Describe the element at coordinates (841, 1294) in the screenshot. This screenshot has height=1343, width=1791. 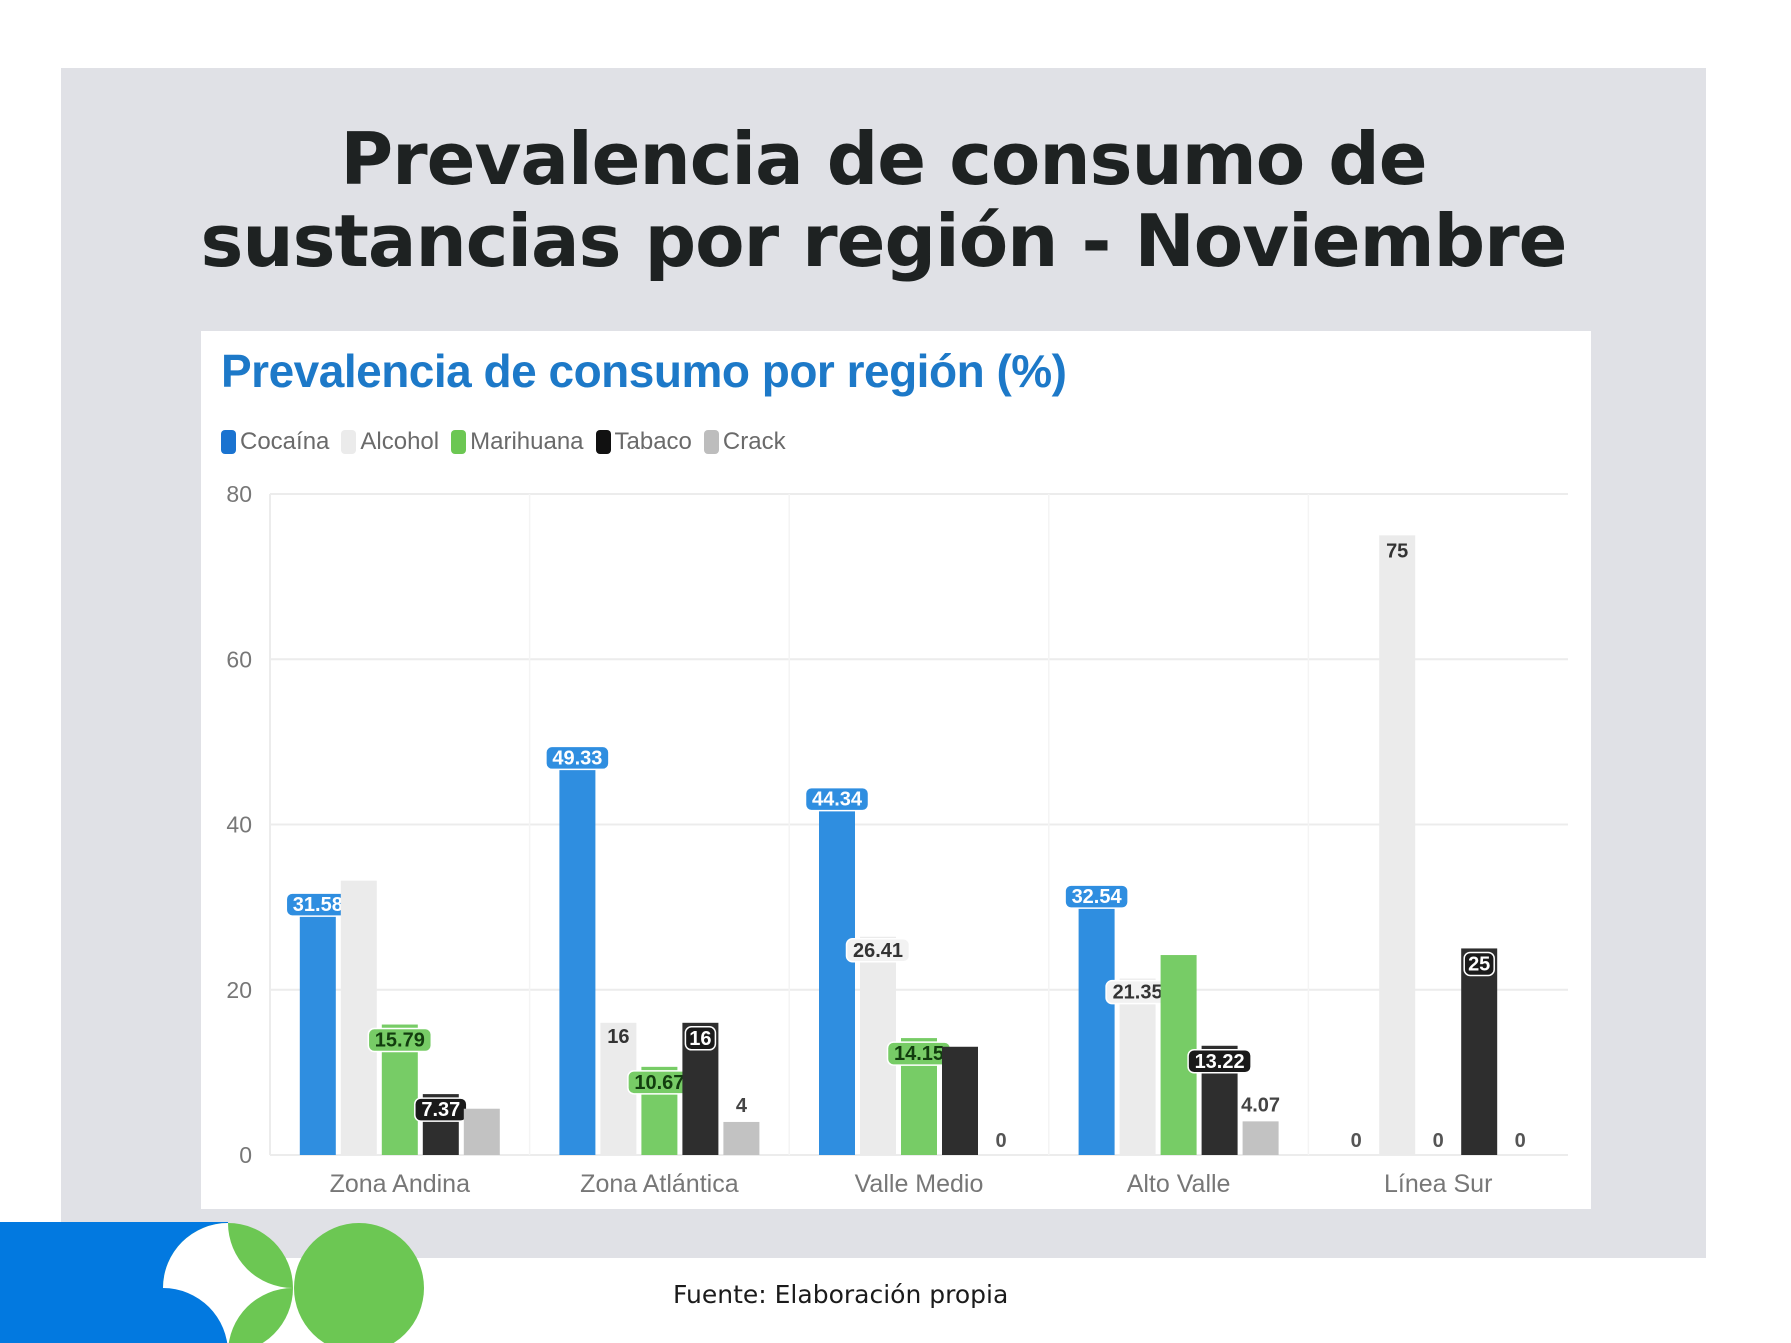
I see `source-footnote: Fuente: Elaboración propia` at that location.